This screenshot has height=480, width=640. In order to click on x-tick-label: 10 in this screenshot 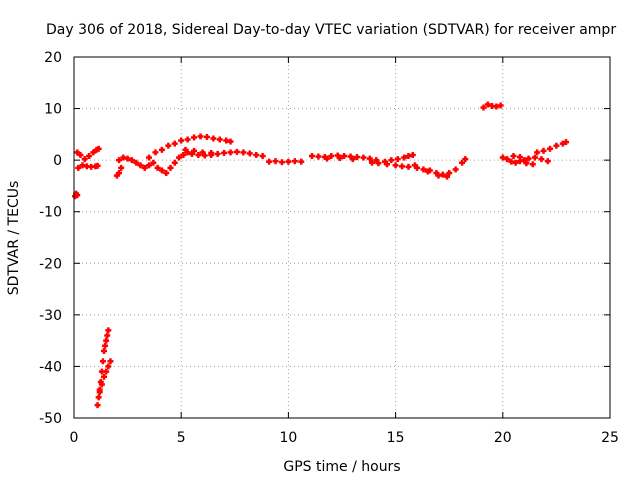, I will do `click(288, 438)`.